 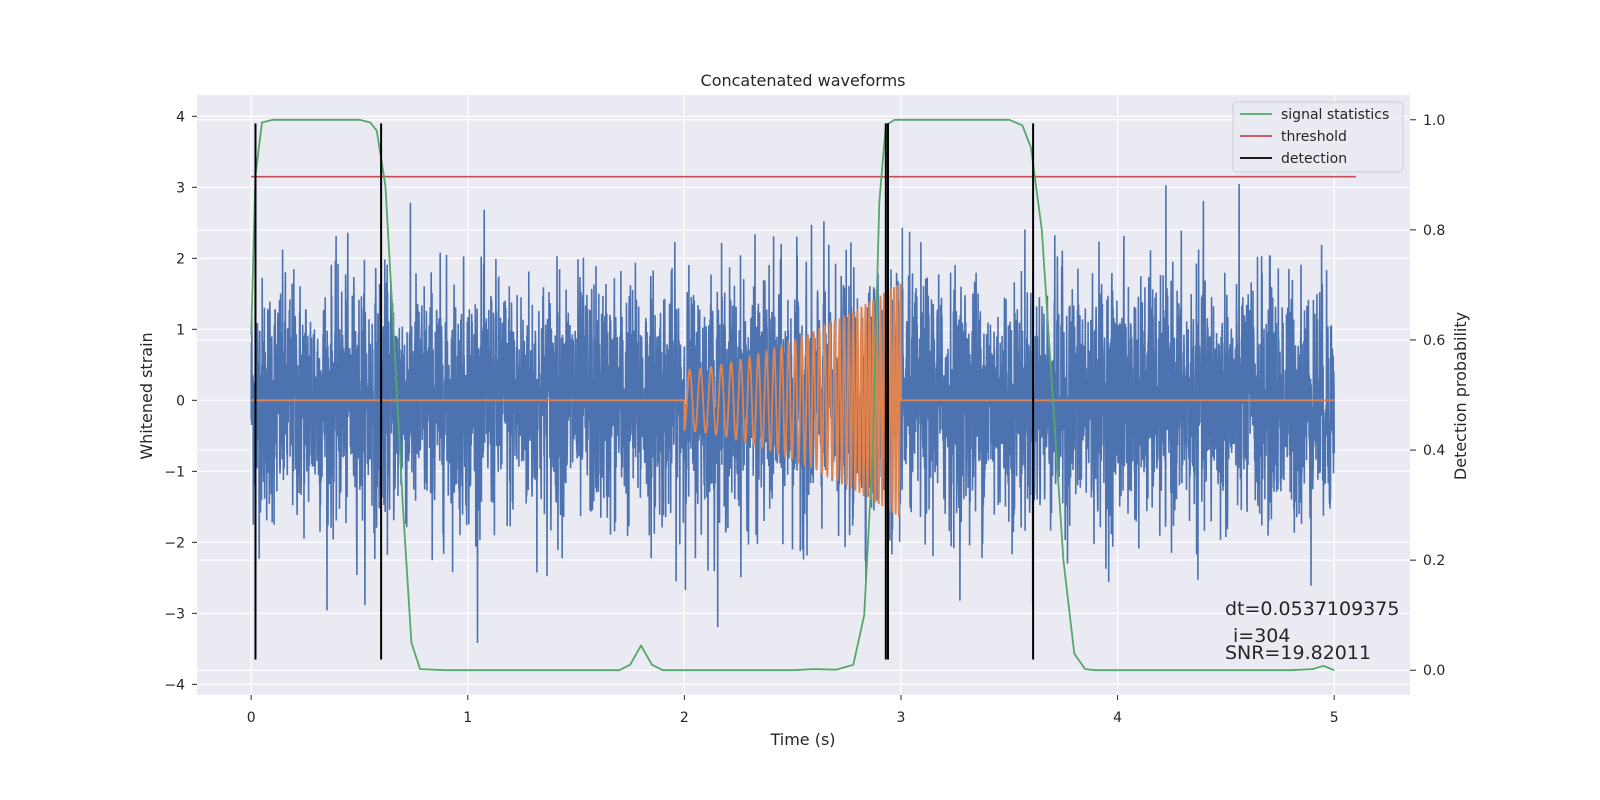 I want to click on y-right-tick-label: 0.8, so click(x=1434, y=231).